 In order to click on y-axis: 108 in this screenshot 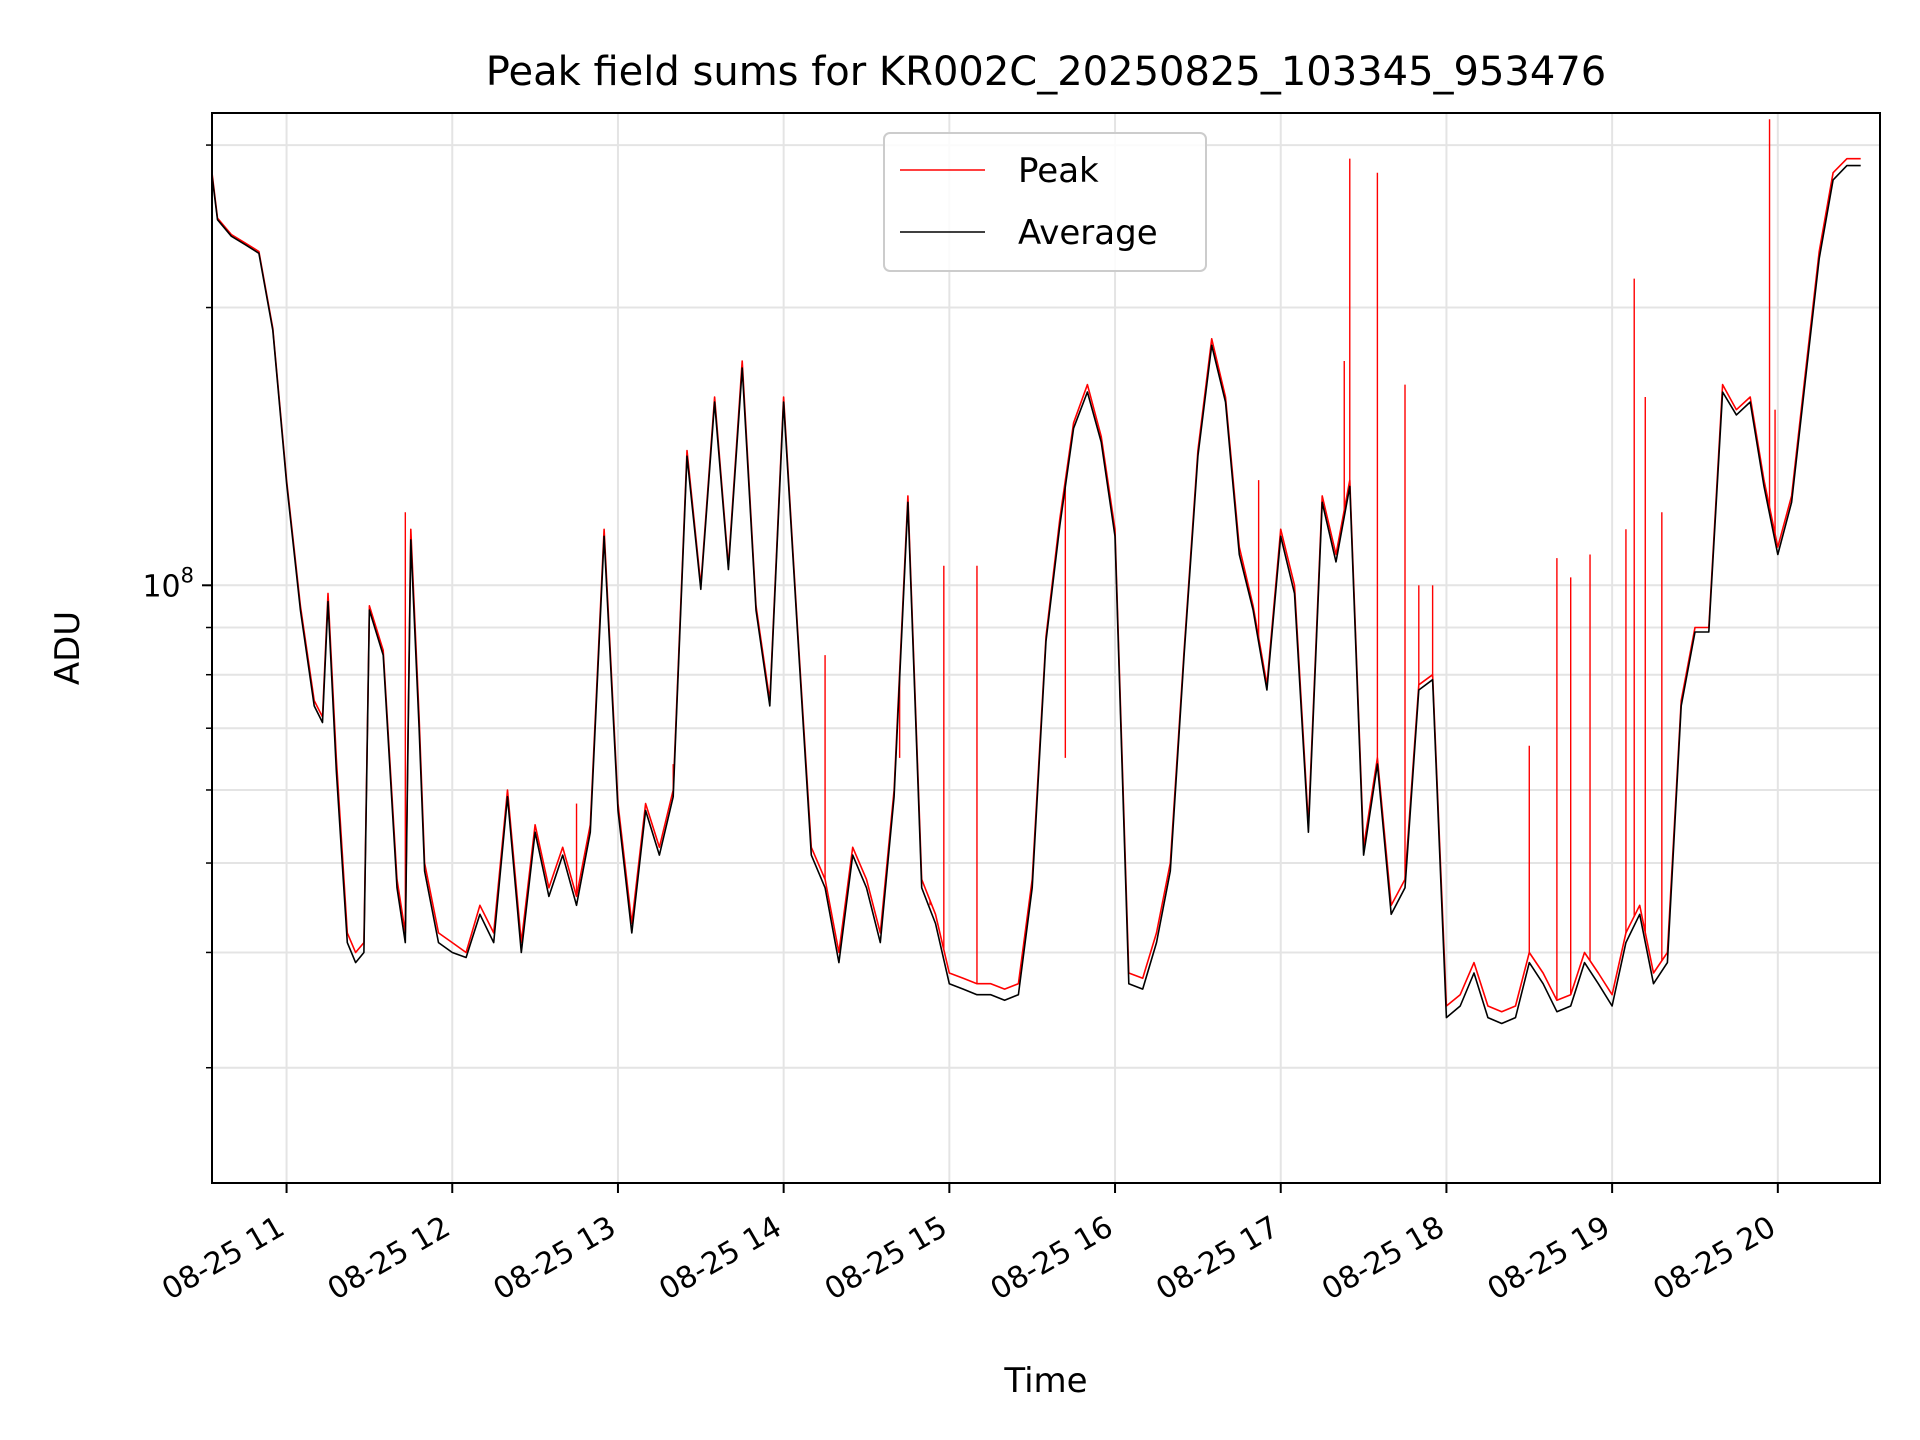, I will do `click(177, 606)`.